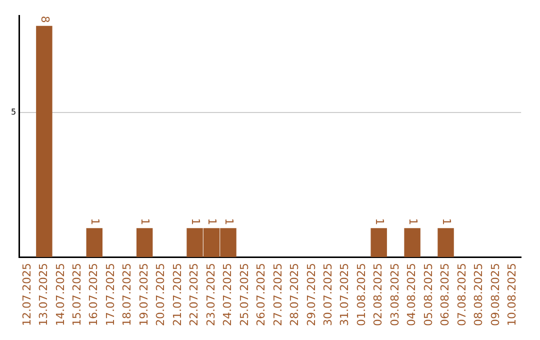 Image resolution: width=540 pixels, height=340 pixels. Describe the element at coordinates (110, 294) in the screenshot. I see `x-tick-label: 17.07.2025` at that location.